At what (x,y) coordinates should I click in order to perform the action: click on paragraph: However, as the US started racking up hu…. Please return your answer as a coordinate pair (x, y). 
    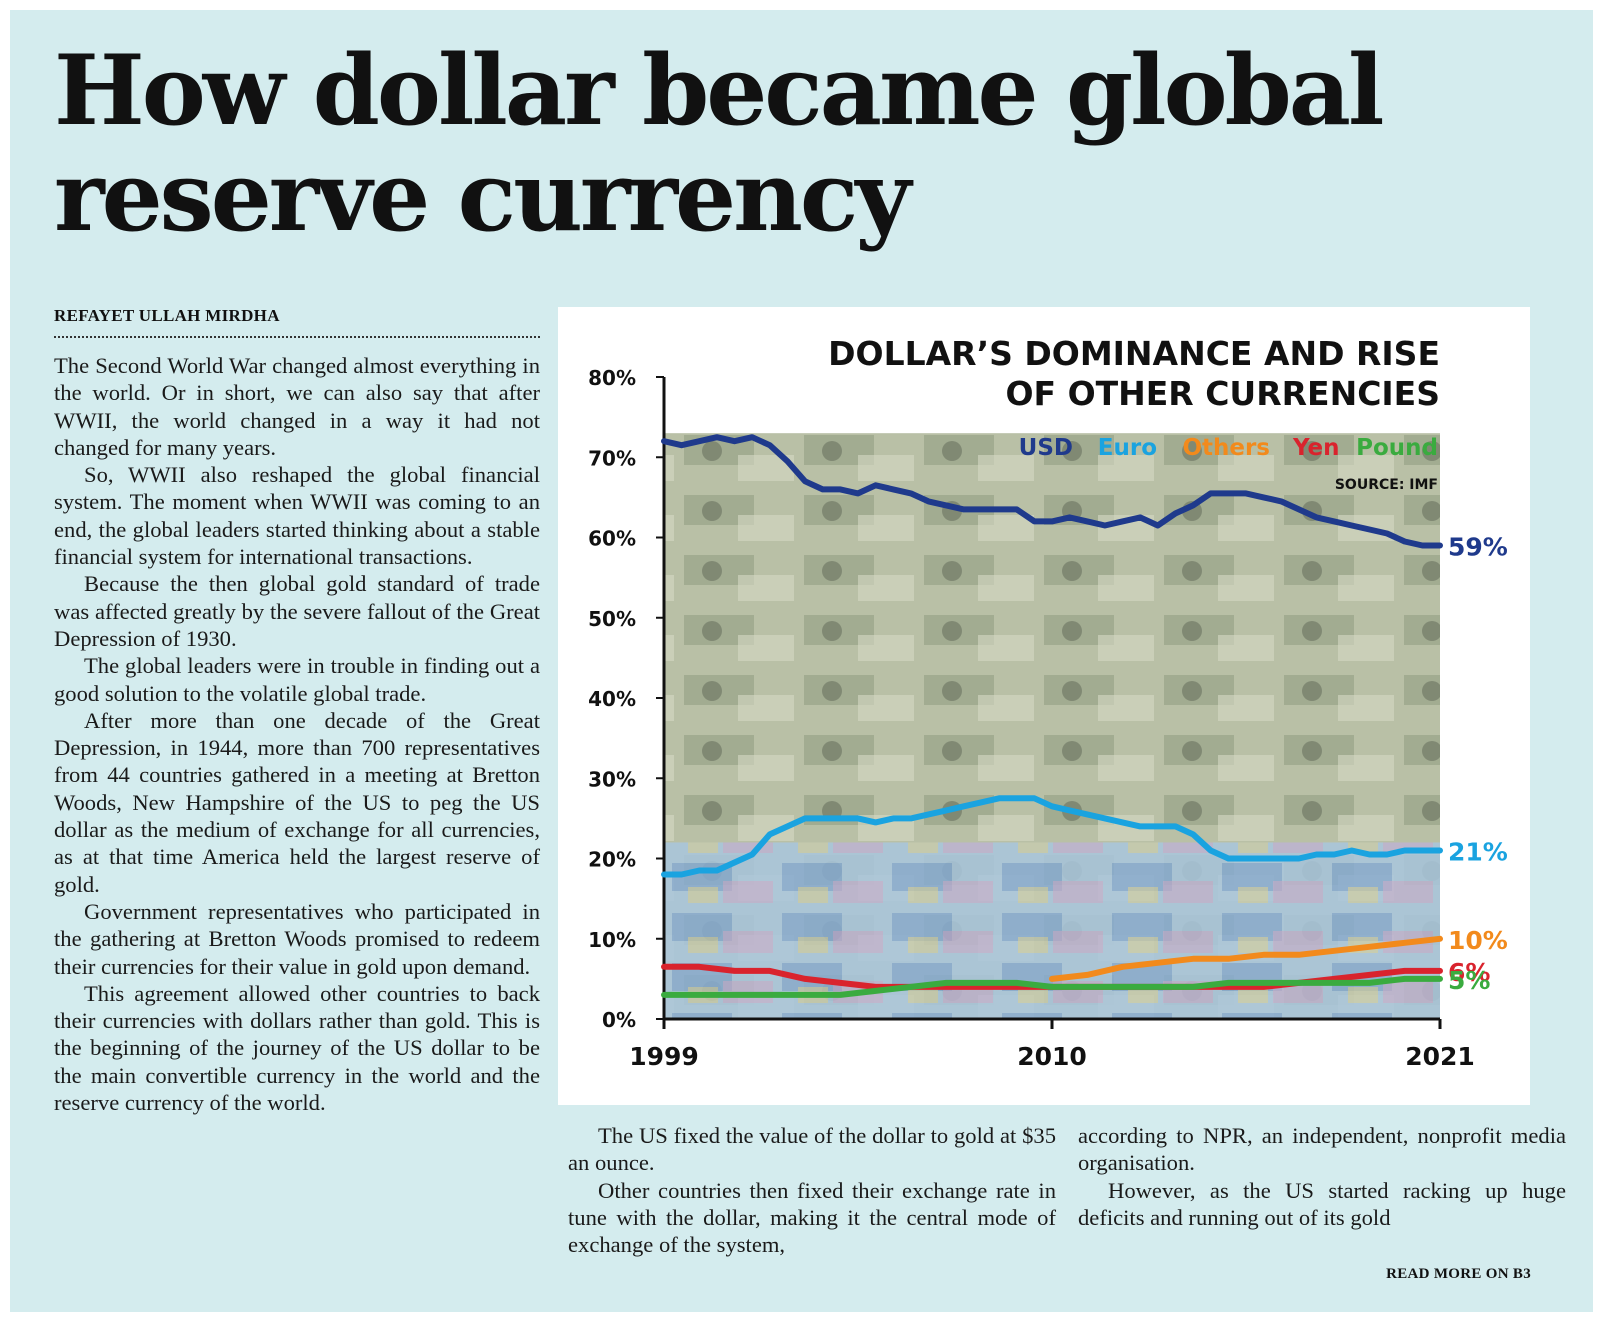
    Looking at the image, I should click on (1322, 1203).